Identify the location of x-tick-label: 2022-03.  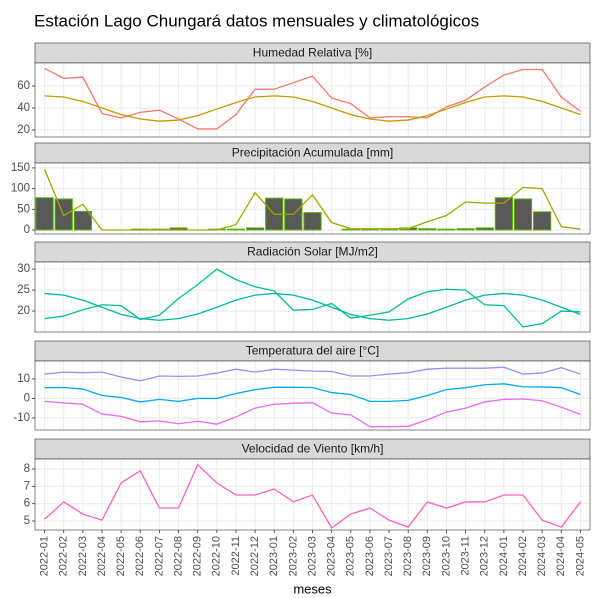
(83, 556).